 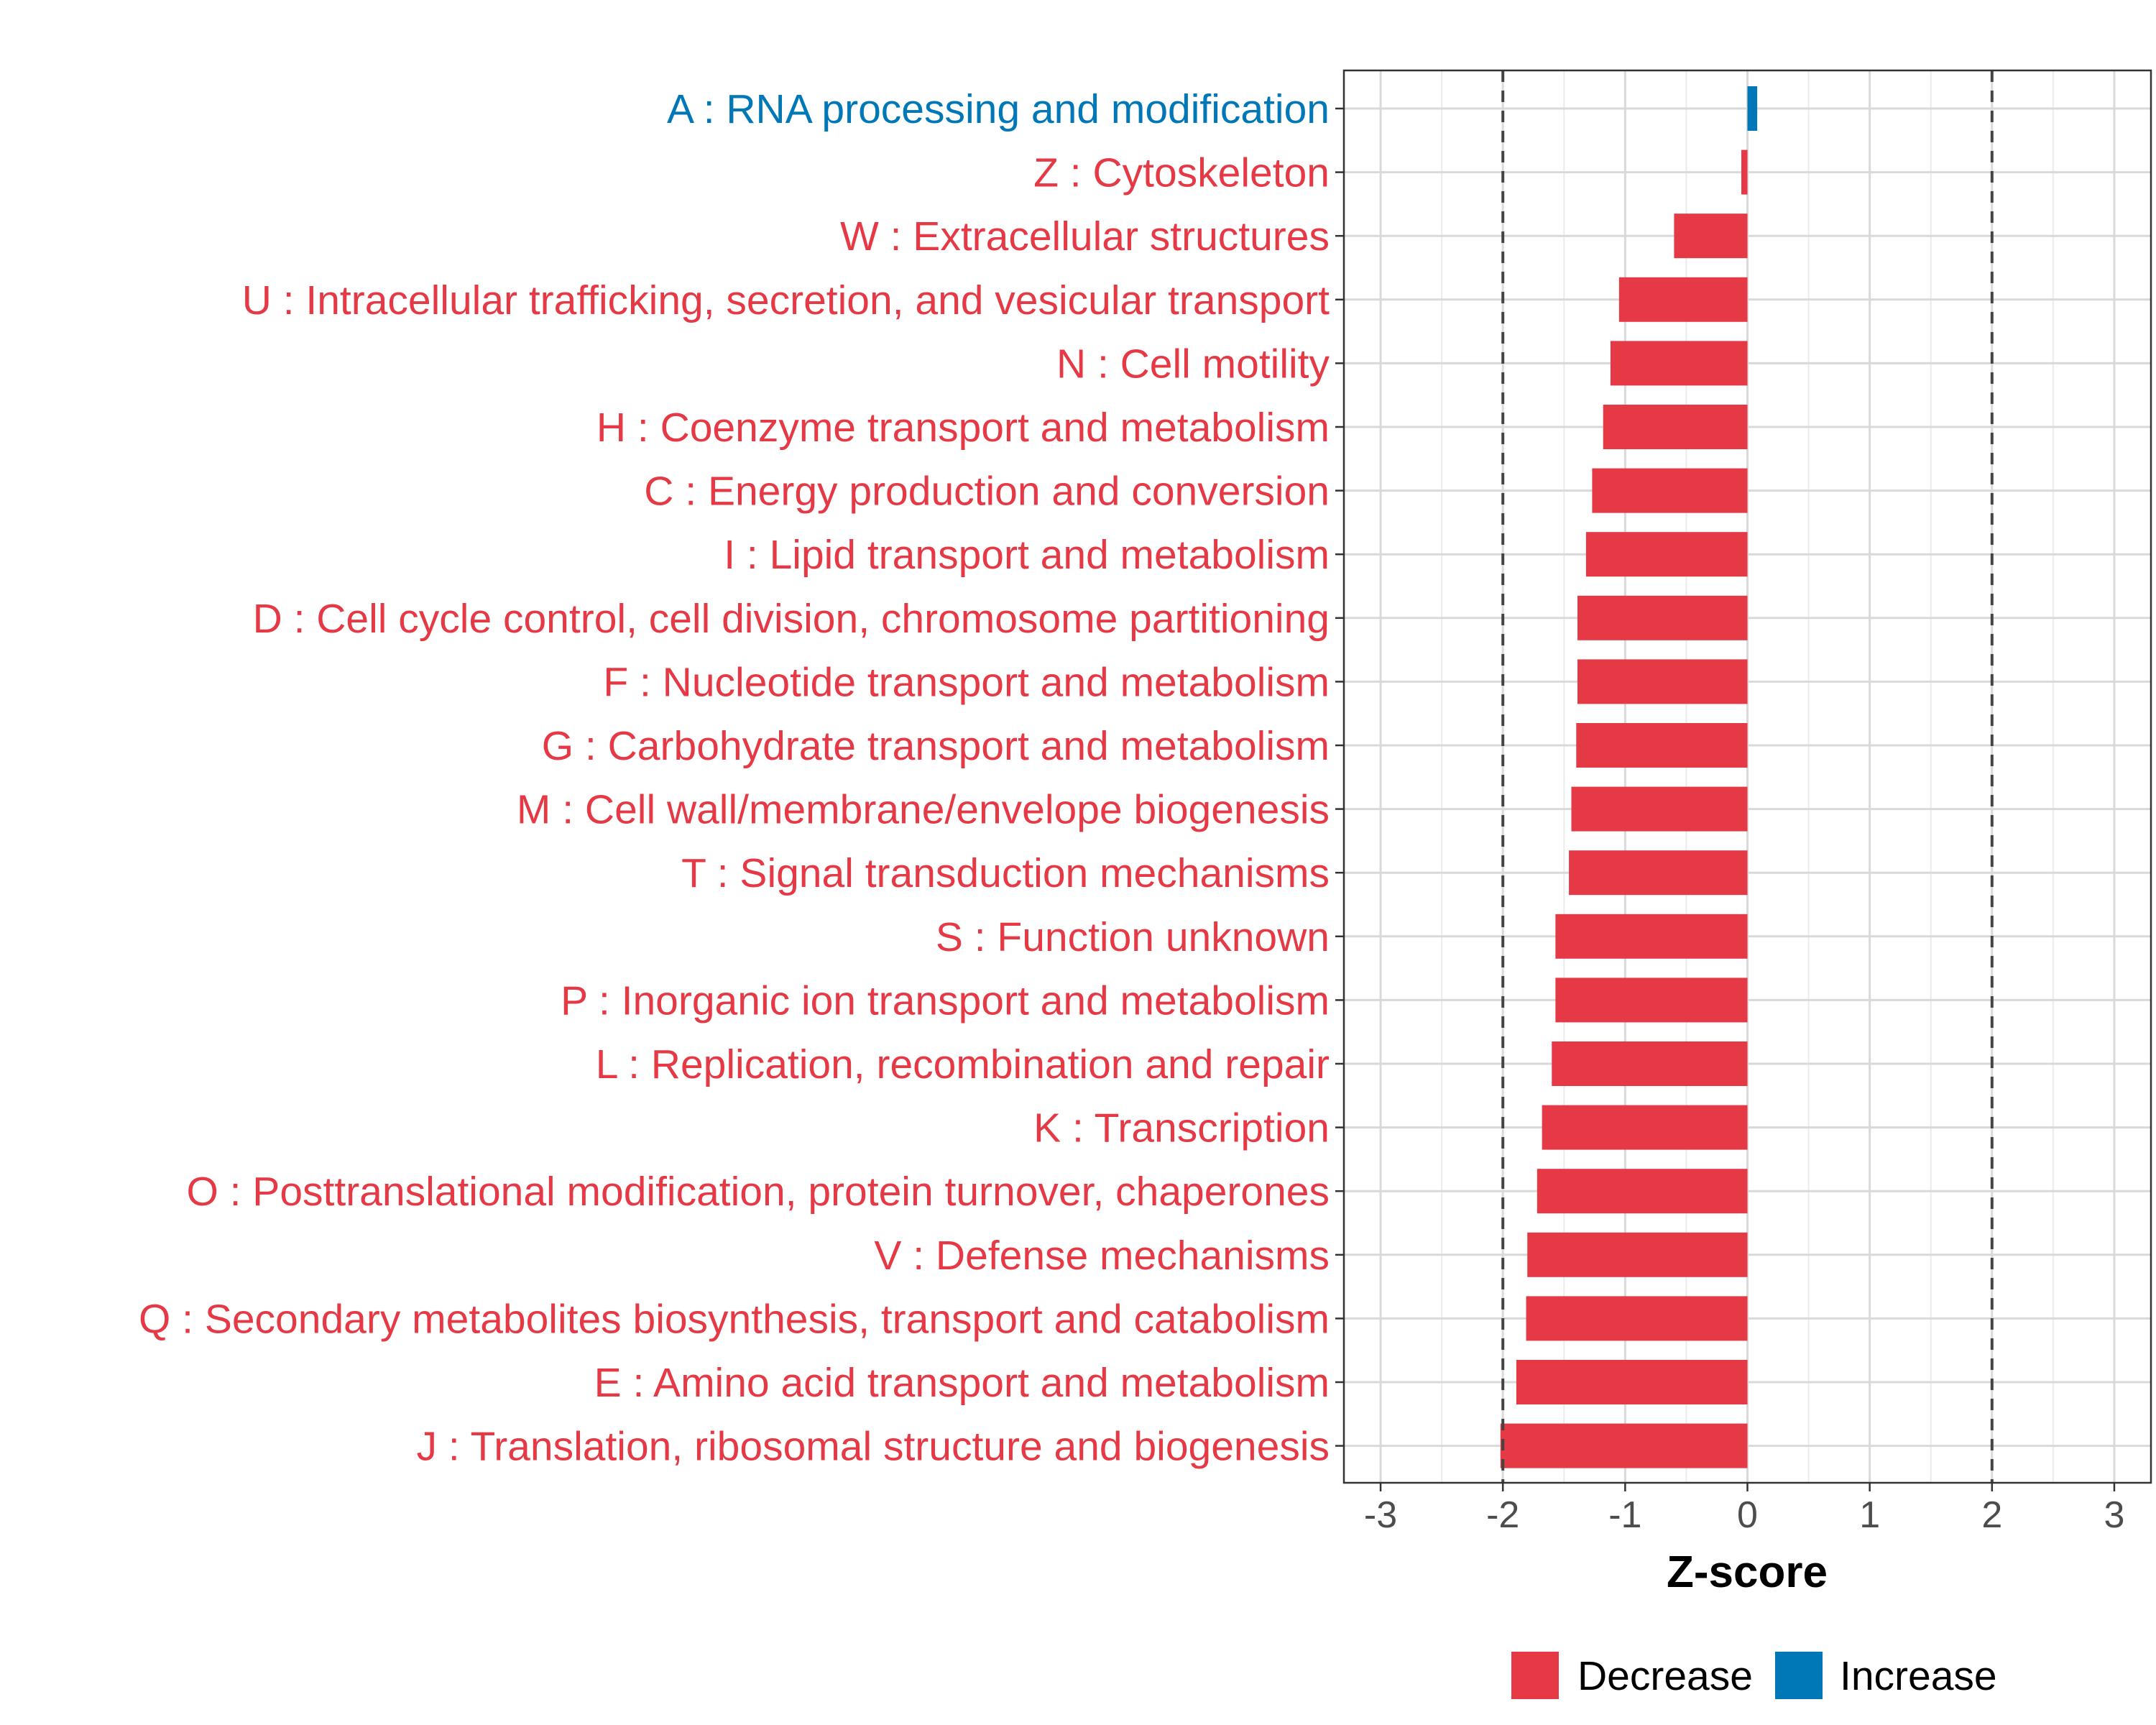 What do you see at coordinates (1663, 617) in the screenshot?
I see `bar-d` at bounding box center [1663, 617].